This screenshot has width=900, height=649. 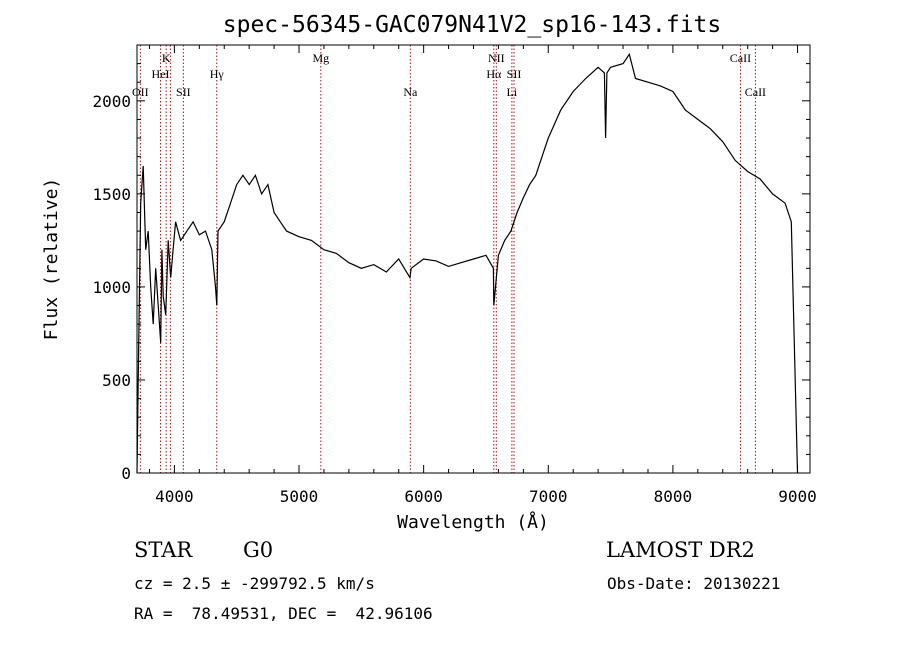 I want to click on x-tick-label: 6000, so click(x=423, y=496).